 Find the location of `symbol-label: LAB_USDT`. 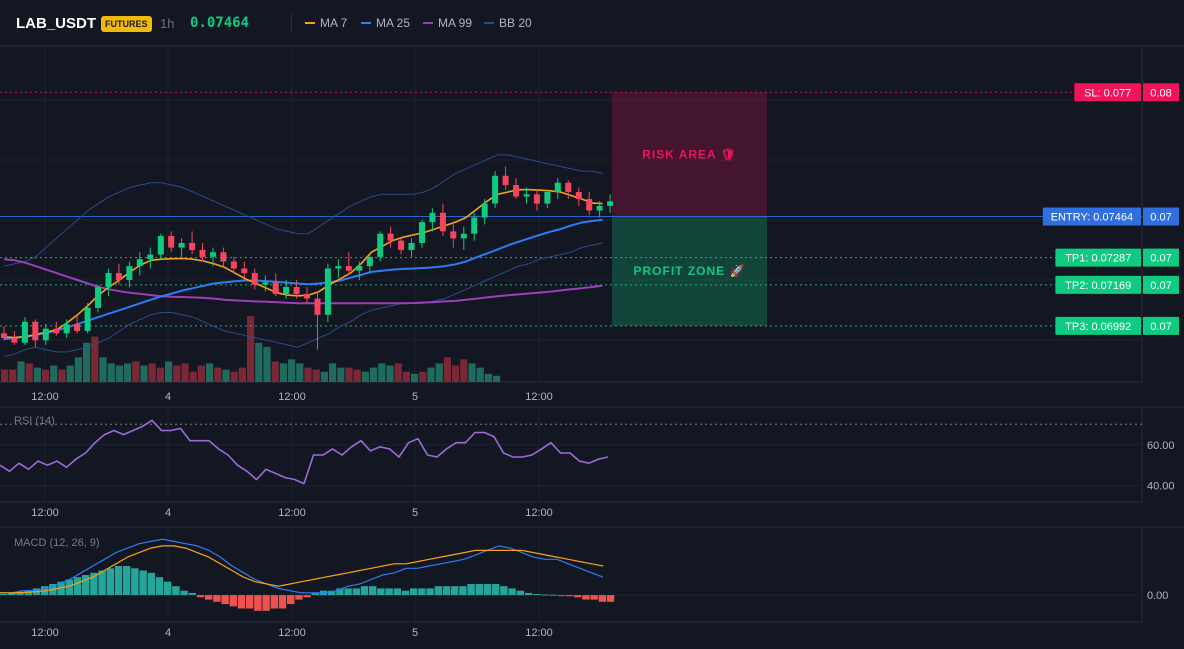

symbol-label: LAB_USDT is located at coordinates (56, 23).